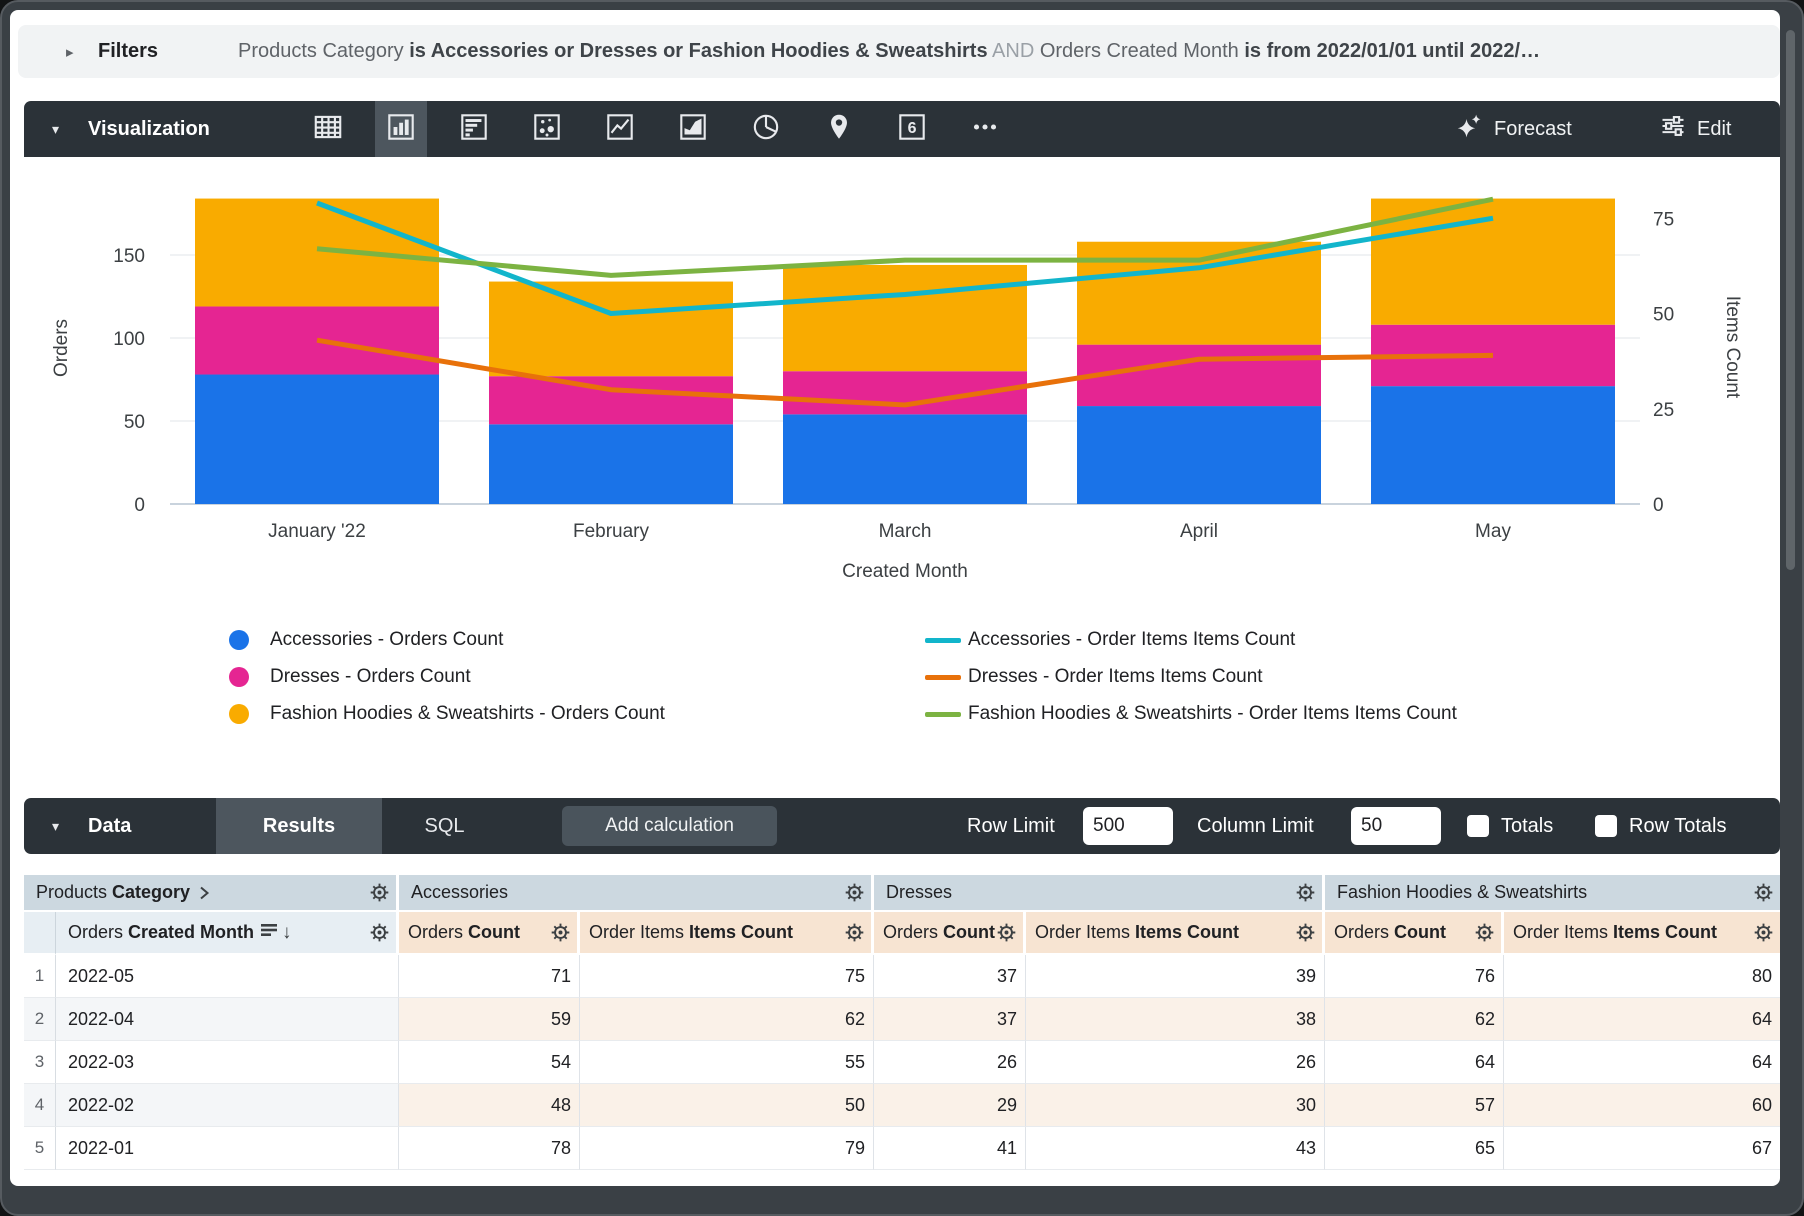 The image size is (1804, 1216). What do you see at coordinates (444, 825) in the screenshot?
I see `tab-sql: SQL` at bounding box center [444, 825].